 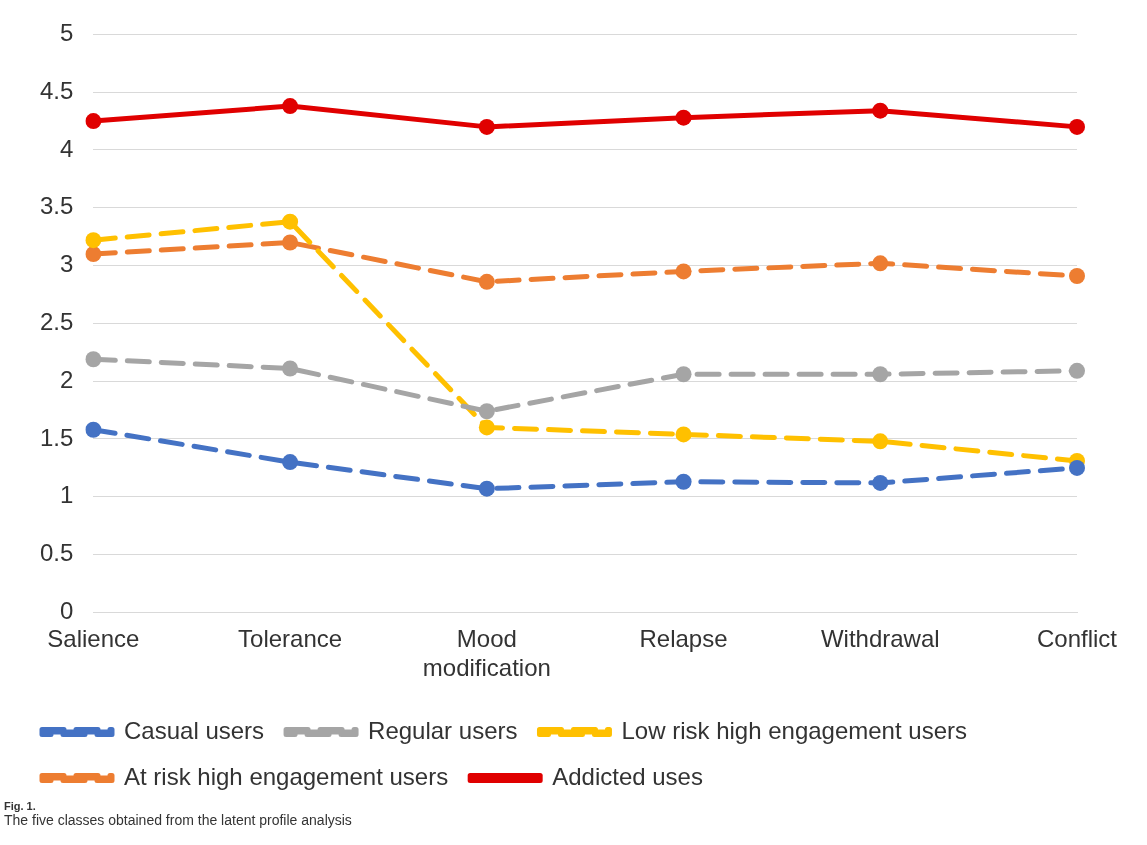 I want to click on legend-label: Low risk high engagement users, so click(x=794, y=730).